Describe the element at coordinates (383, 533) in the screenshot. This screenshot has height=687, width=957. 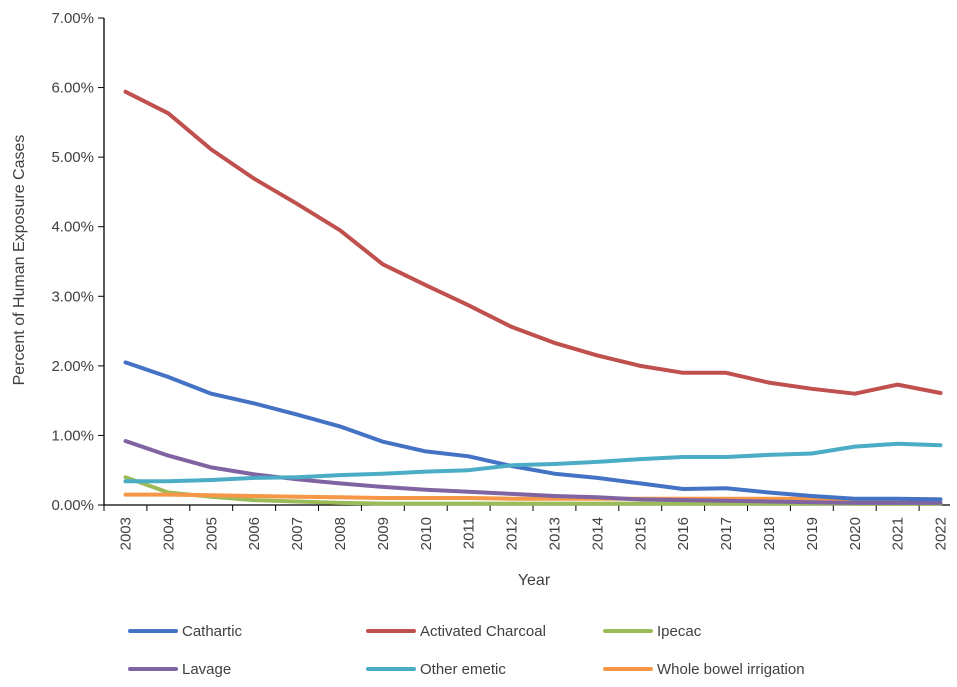
I see `x-tick-label: 2009` at that location.